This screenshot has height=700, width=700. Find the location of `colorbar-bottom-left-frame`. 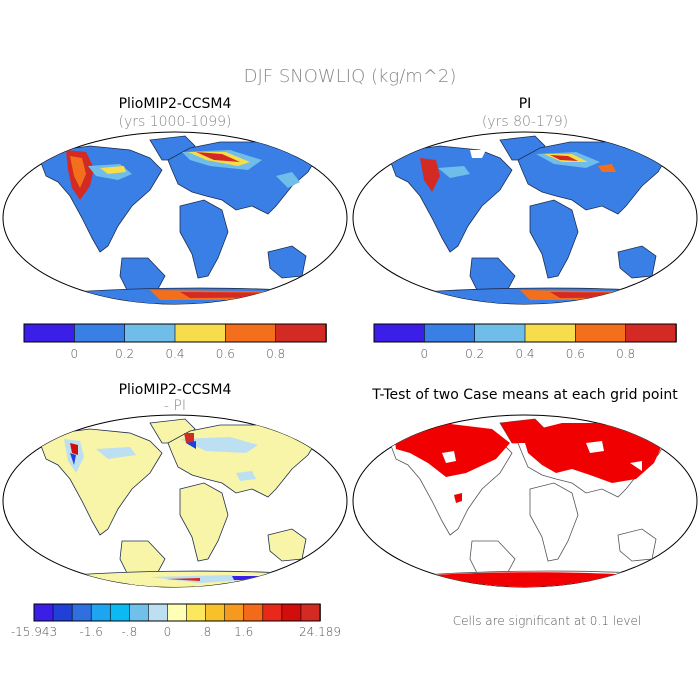

colorbar-bottom-left-frame is located at coordinates (177, 612).